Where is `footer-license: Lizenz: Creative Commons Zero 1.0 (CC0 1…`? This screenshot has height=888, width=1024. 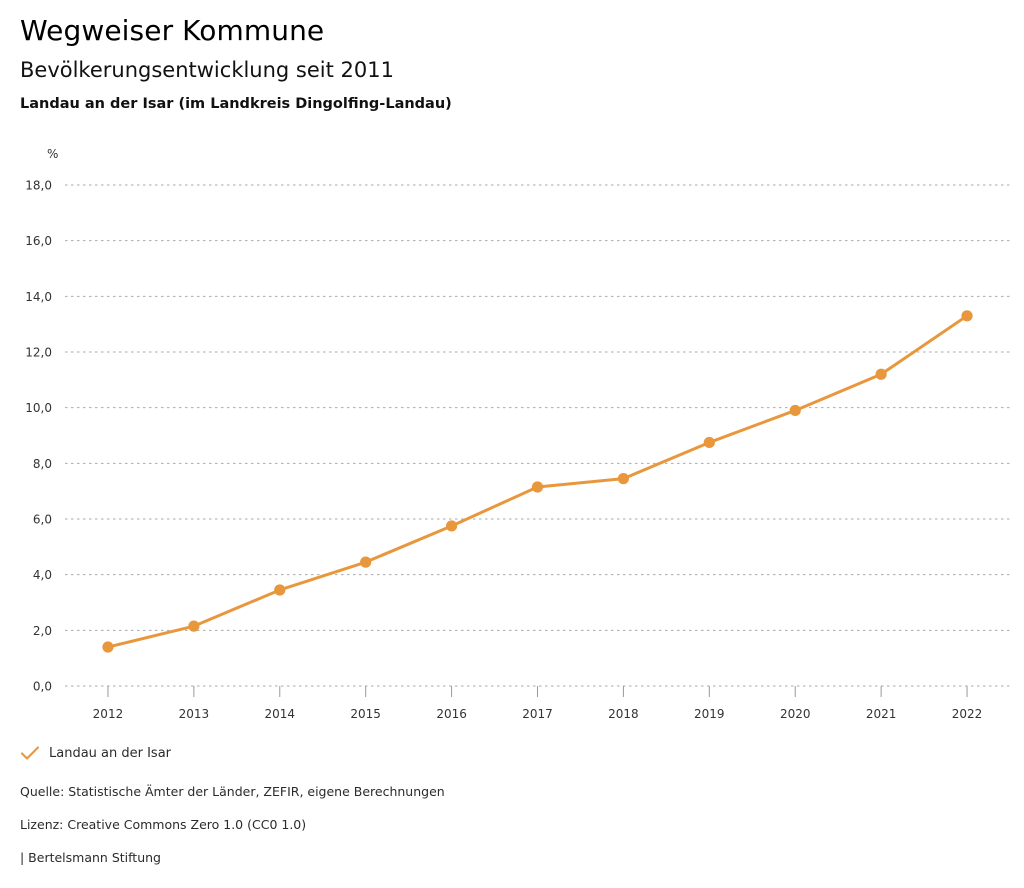
footer-license: Lizenz: Creative Commons Zero 1.0 (CC0 1… is located at coordinates (163, 824).